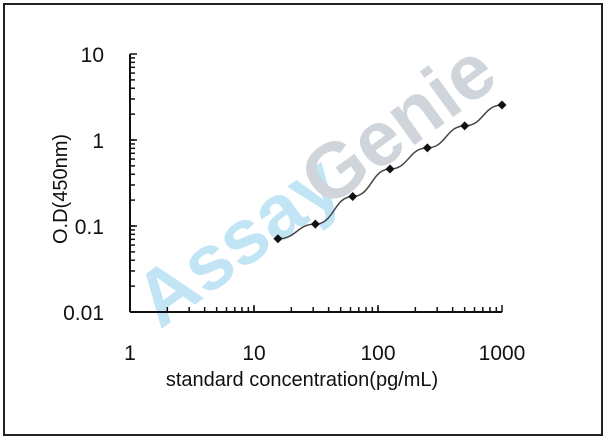 The width and height of the screenshot is (608, 441). I want to click on y-axis-title: O.D(450nm), so click(61, 189).